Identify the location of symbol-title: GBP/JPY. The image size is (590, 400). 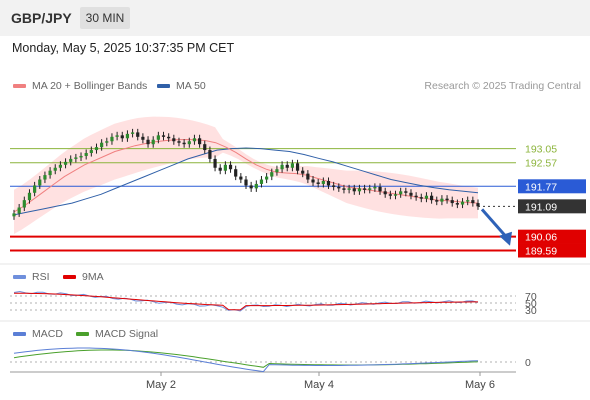
(41, 18).